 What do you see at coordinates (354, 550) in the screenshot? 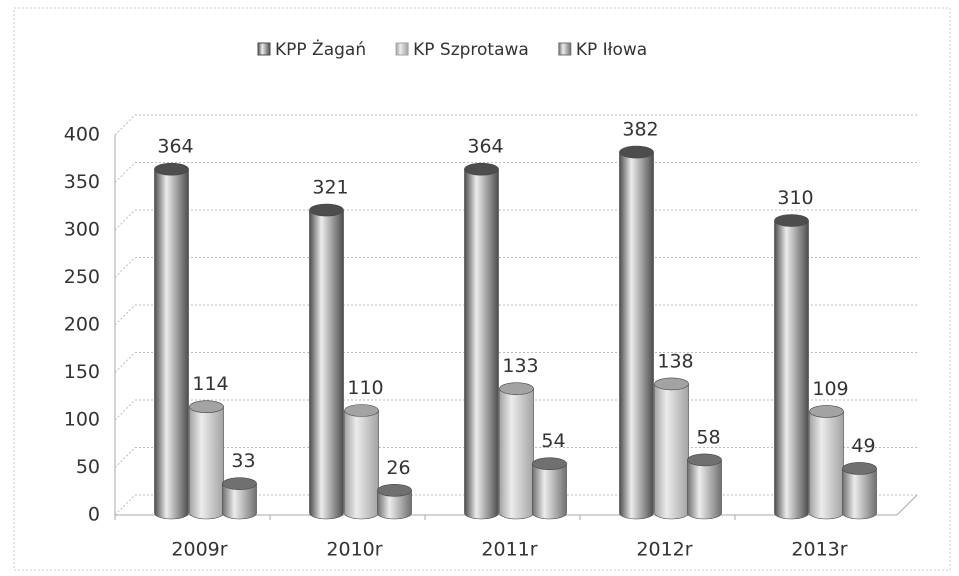
I see `x-tick-label: 2010r` at bounding box center [354, 550].